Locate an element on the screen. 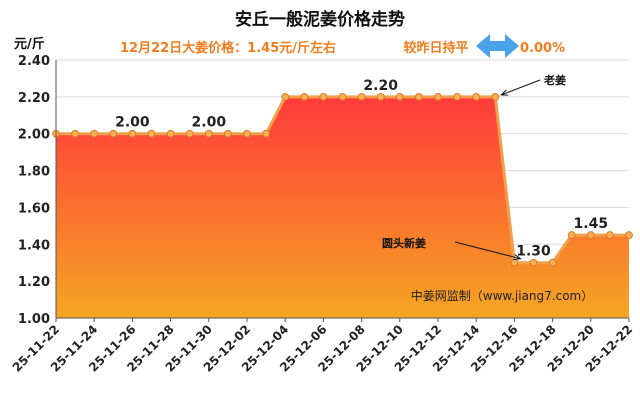  data-label-4: 1.45 is located at coordinates (591, 224).